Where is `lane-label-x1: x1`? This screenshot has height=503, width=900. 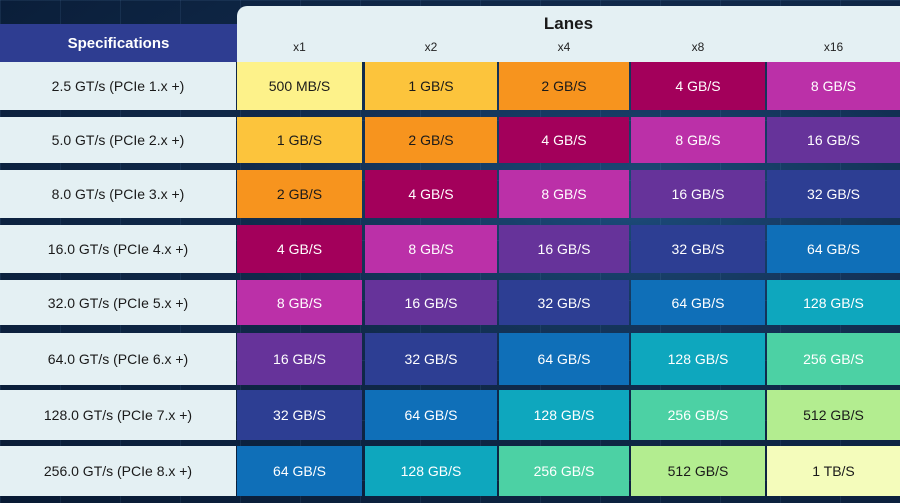
lane-label-x1: x1 is located at coordinates (299, 47).